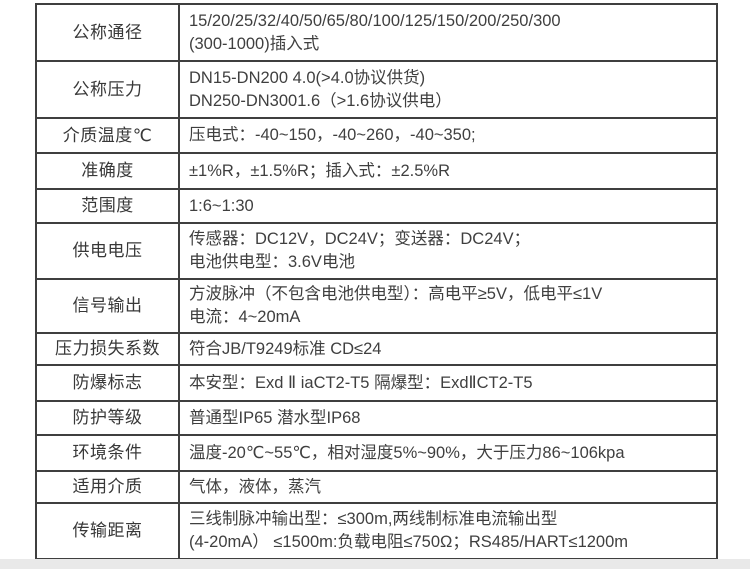 The image size is (750, 569). I want to click on table-row: 准确度 ±1%R，±1.5%R；插入式：±2.5%R, so click(376, 171).